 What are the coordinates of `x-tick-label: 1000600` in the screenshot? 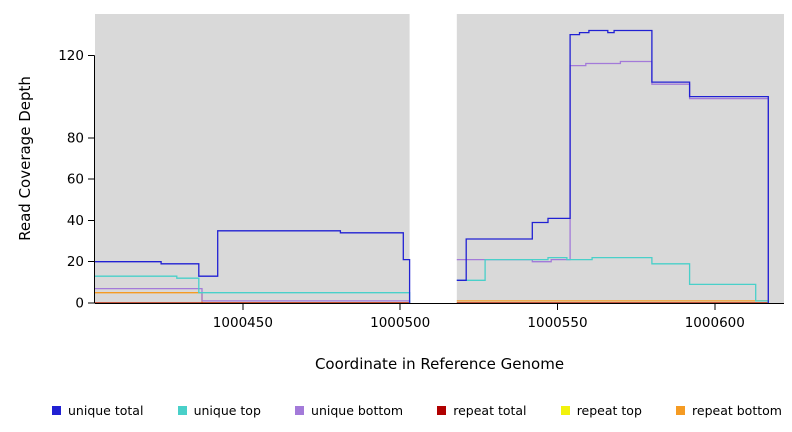 It's located at (715, 323).